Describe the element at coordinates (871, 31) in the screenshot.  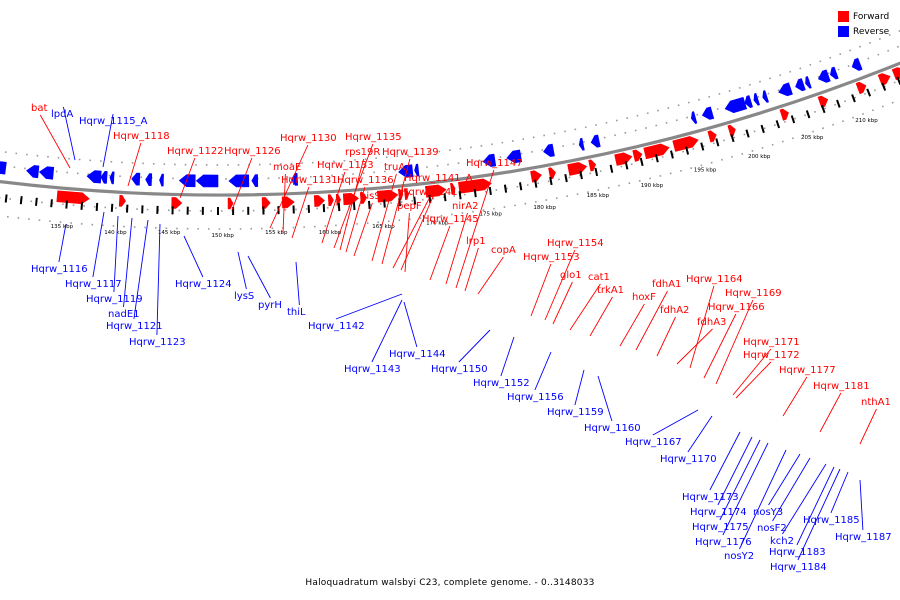
I see `legend-reverse-label: Reverse` at that location.